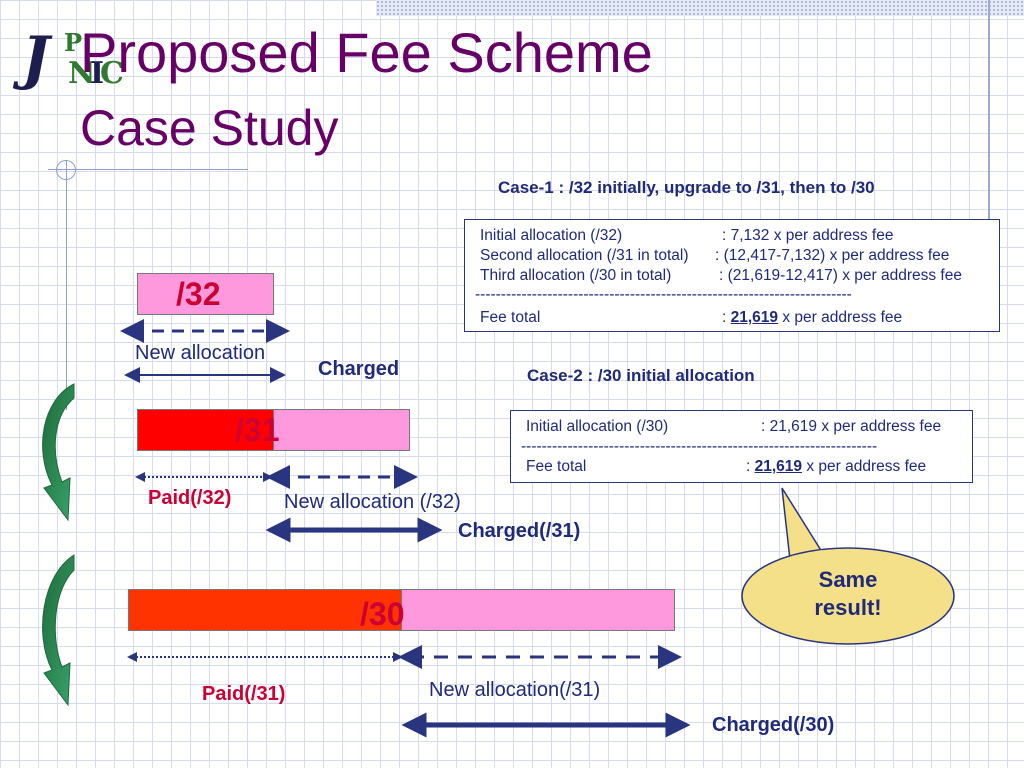 The image size is (1024, 768). I want to click on case2-heading: Case-2 : /30 initial allocation, so click(641, 375).